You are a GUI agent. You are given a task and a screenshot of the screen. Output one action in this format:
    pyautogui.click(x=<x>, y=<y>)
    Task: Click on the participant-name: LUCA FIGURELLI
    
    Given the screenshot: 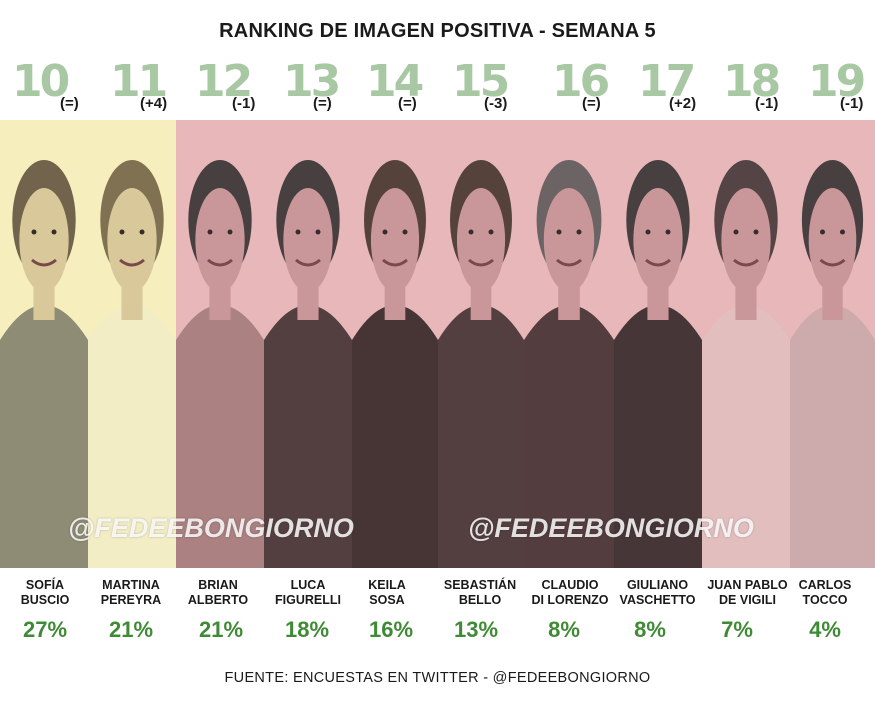 What is the action you would take?
    pyautogui.click(x=308, y=593)
    